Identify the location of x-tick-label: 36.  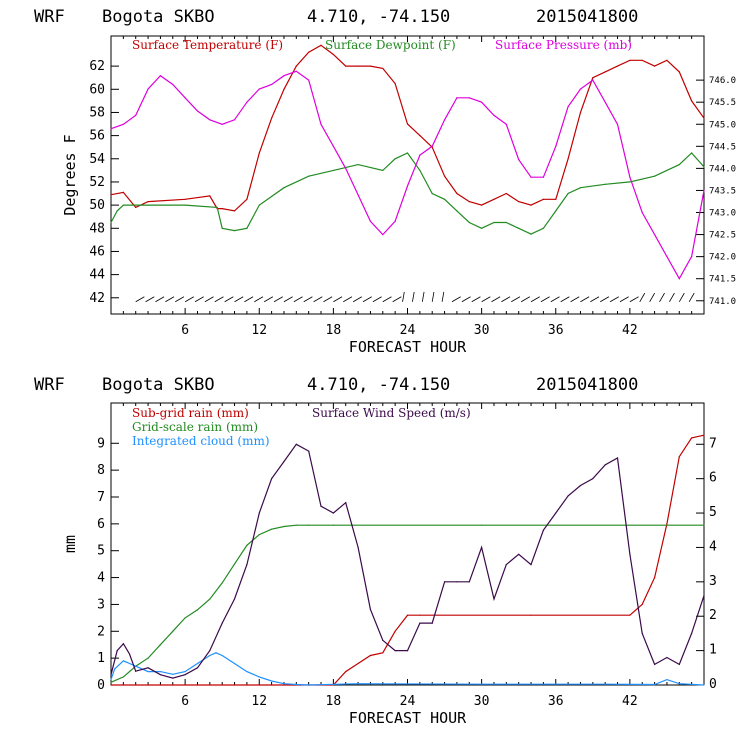
(556, 701).